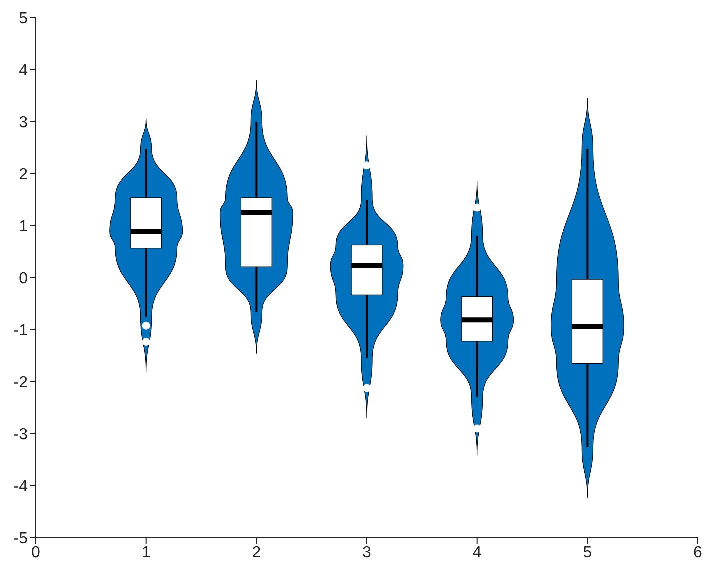  What do you see at coordinates (367, 553) in the screenshot?
I see `x-tick-label: 3` at bounding box center [367, 553].